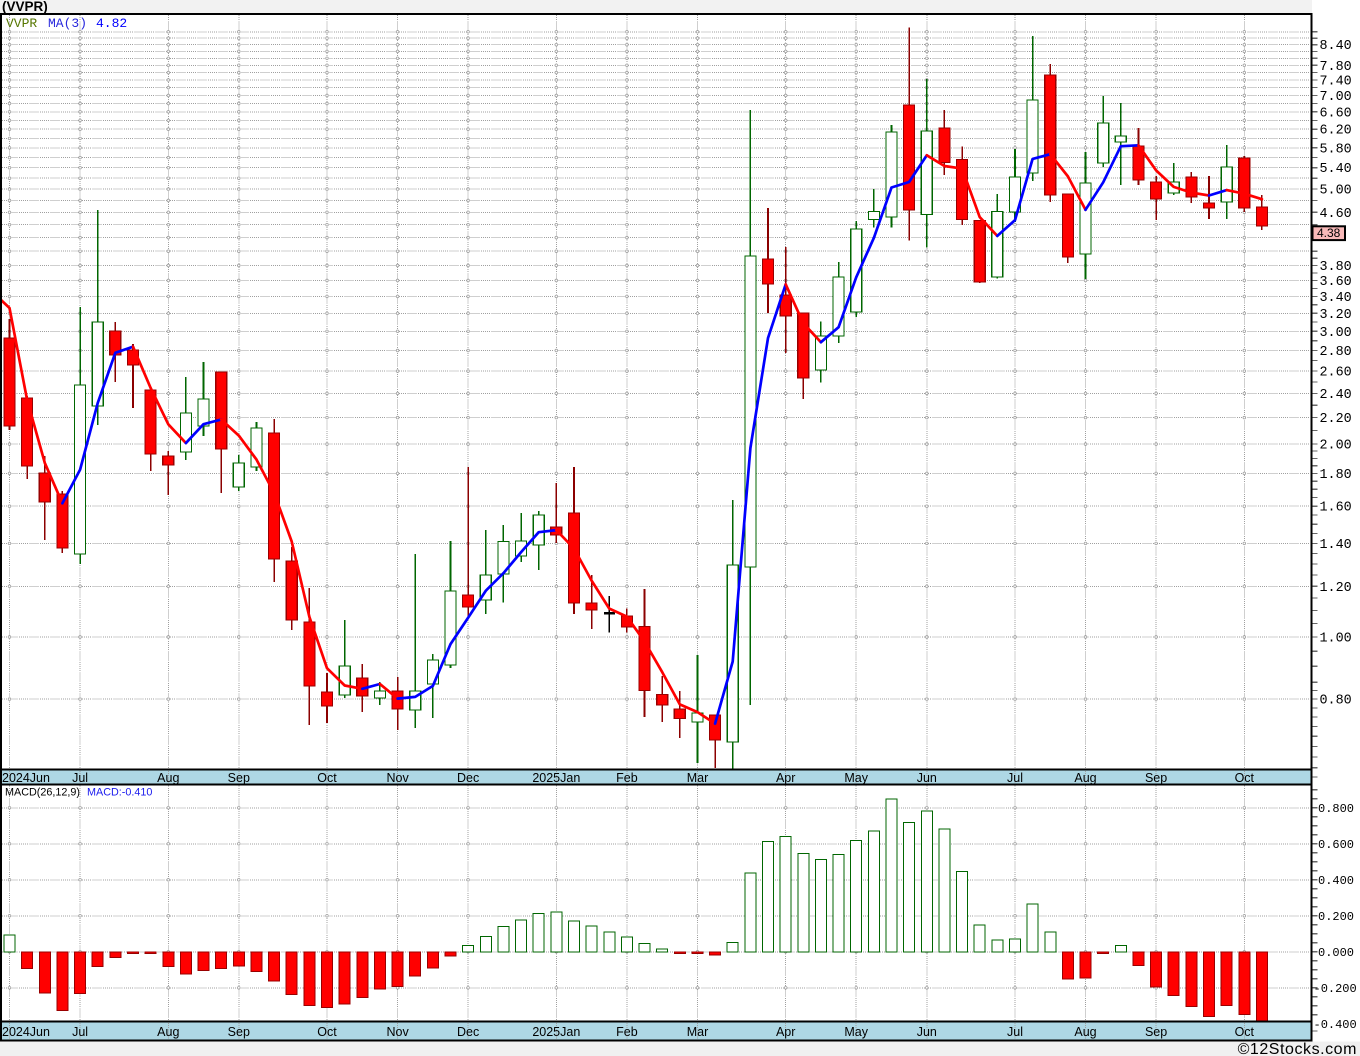 The height and width of the screenshot is (1056, 1360). What do you see at coordinates (1336, 701) in the screenshot?
I see `svg-text: 0.80` at bounding box center [1336, 701].